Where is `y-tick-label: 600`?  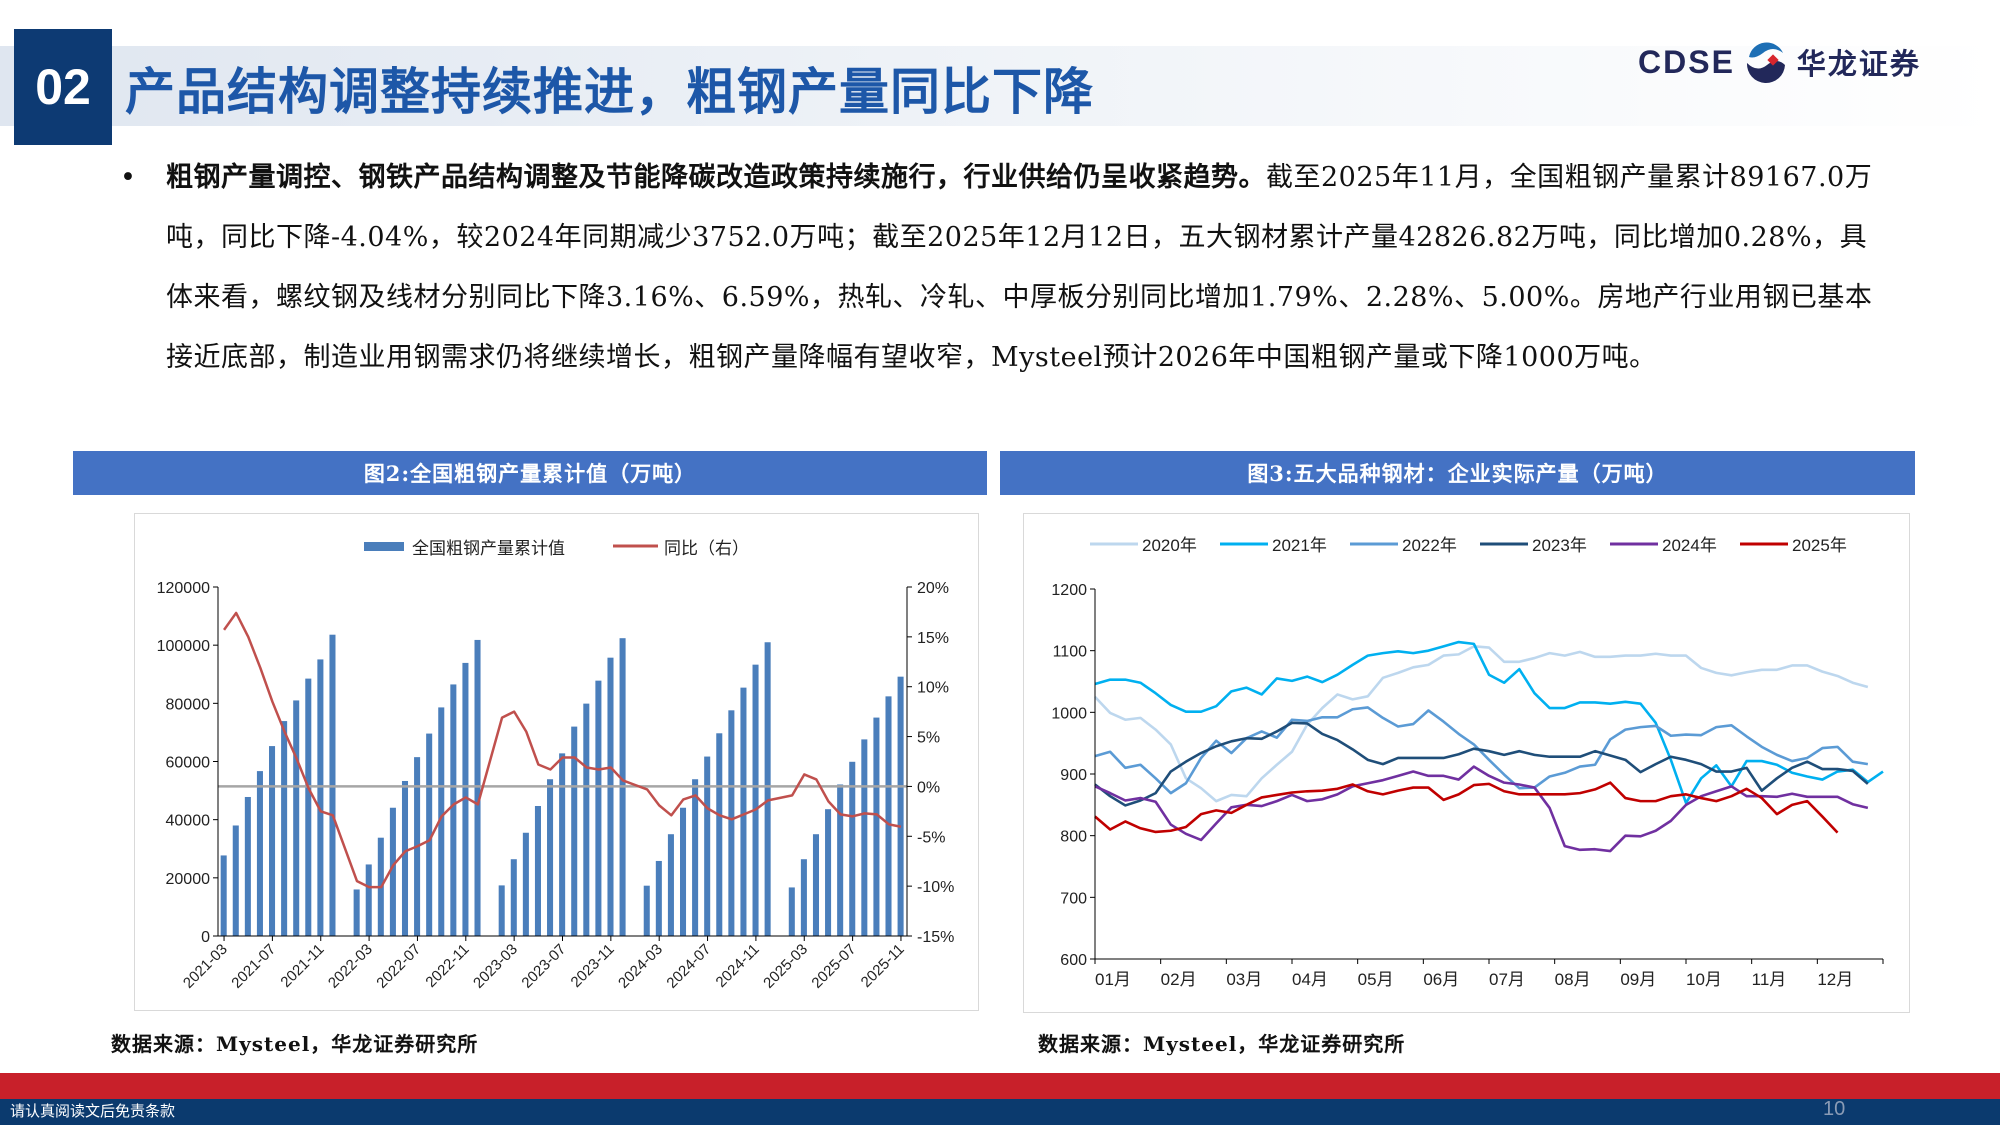
y-tick-label: 600 is located at coordinates (1073, 960).